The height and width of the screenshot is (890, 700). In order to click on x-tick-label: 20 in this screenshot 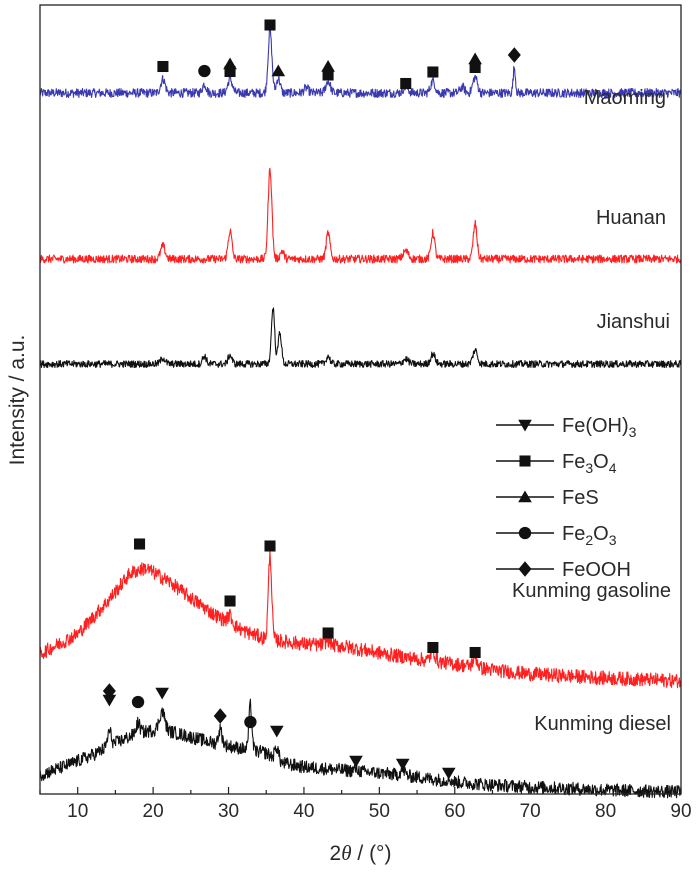, I will do `click(153, 811)`.